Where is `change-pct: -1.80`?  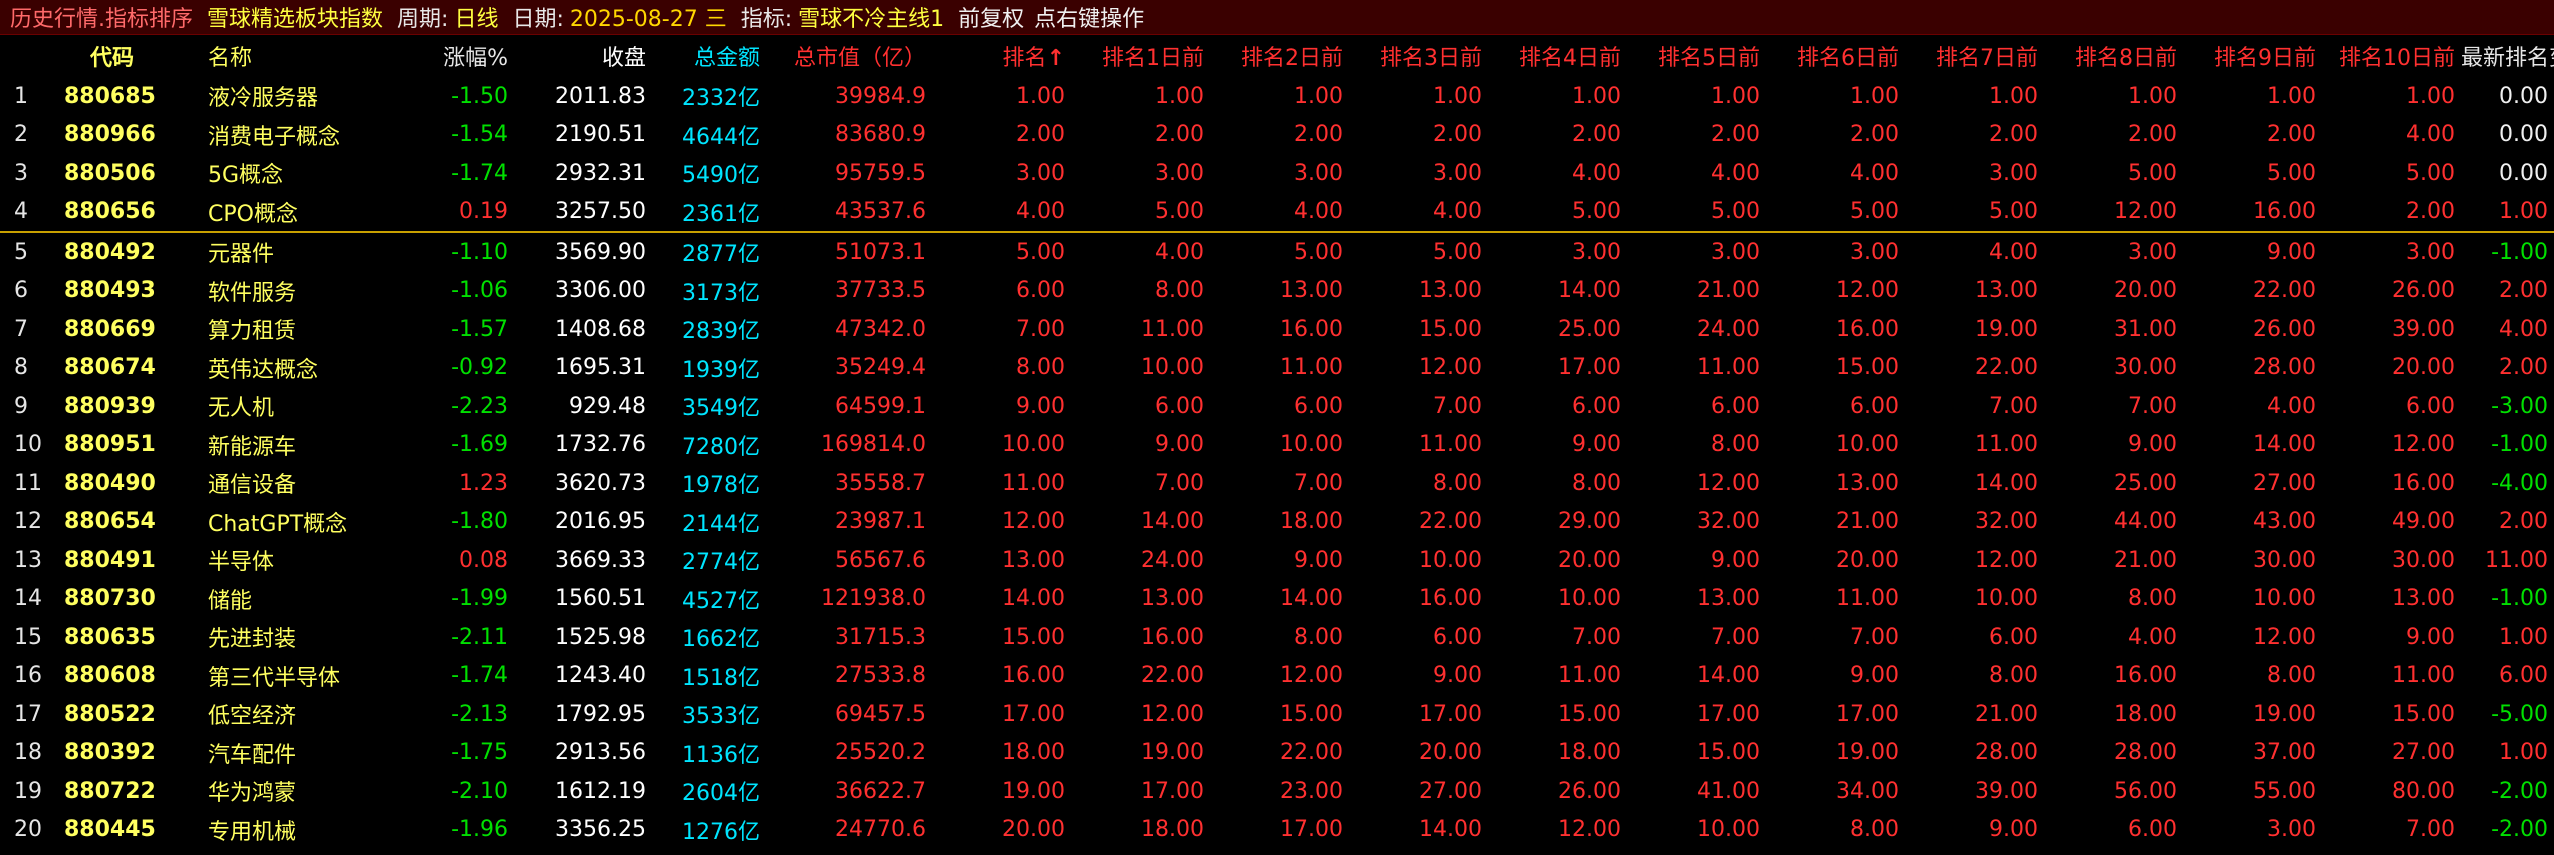
change-pct: -1.80 is located at coordinates (479, 522).